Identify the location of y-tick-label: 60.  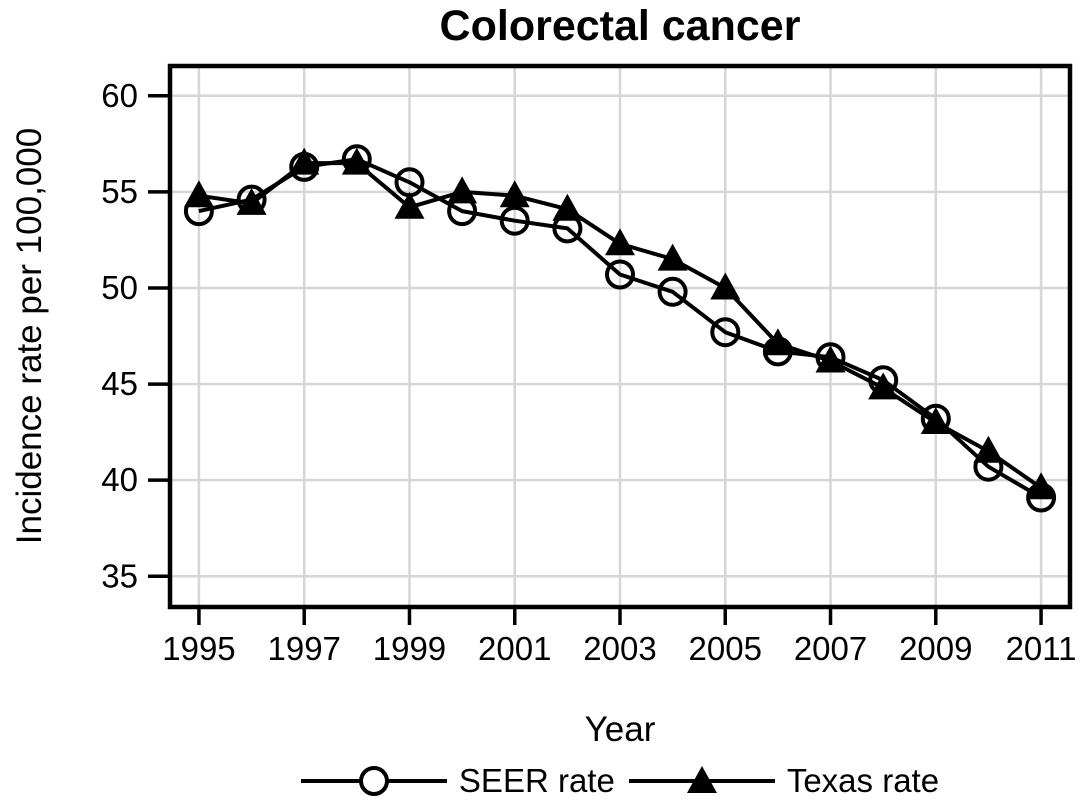
(119, 95).